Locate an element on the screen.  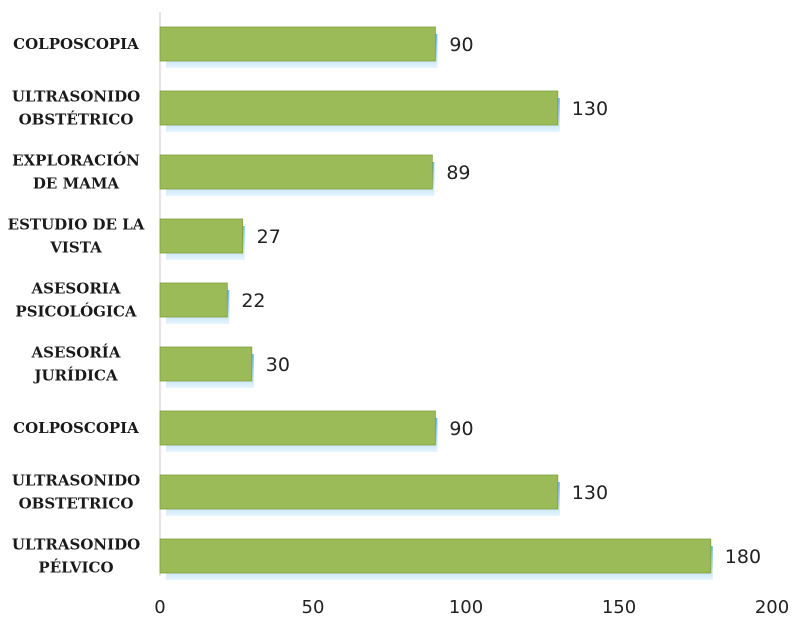
data-label: 89 is located at coordinates (458, 173).